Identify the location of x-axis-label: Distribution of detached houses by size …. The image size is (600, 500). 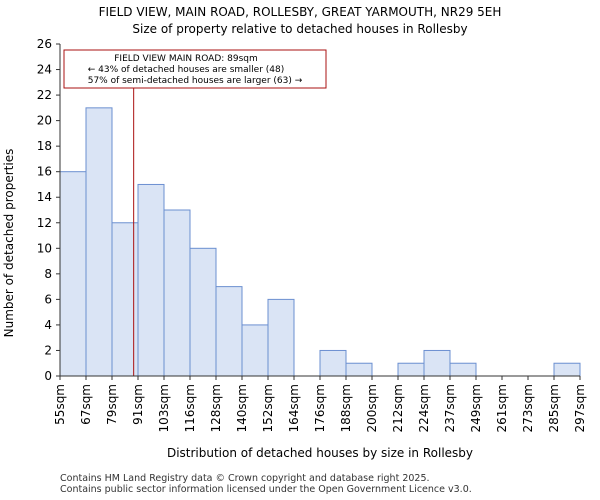
(320, 453).